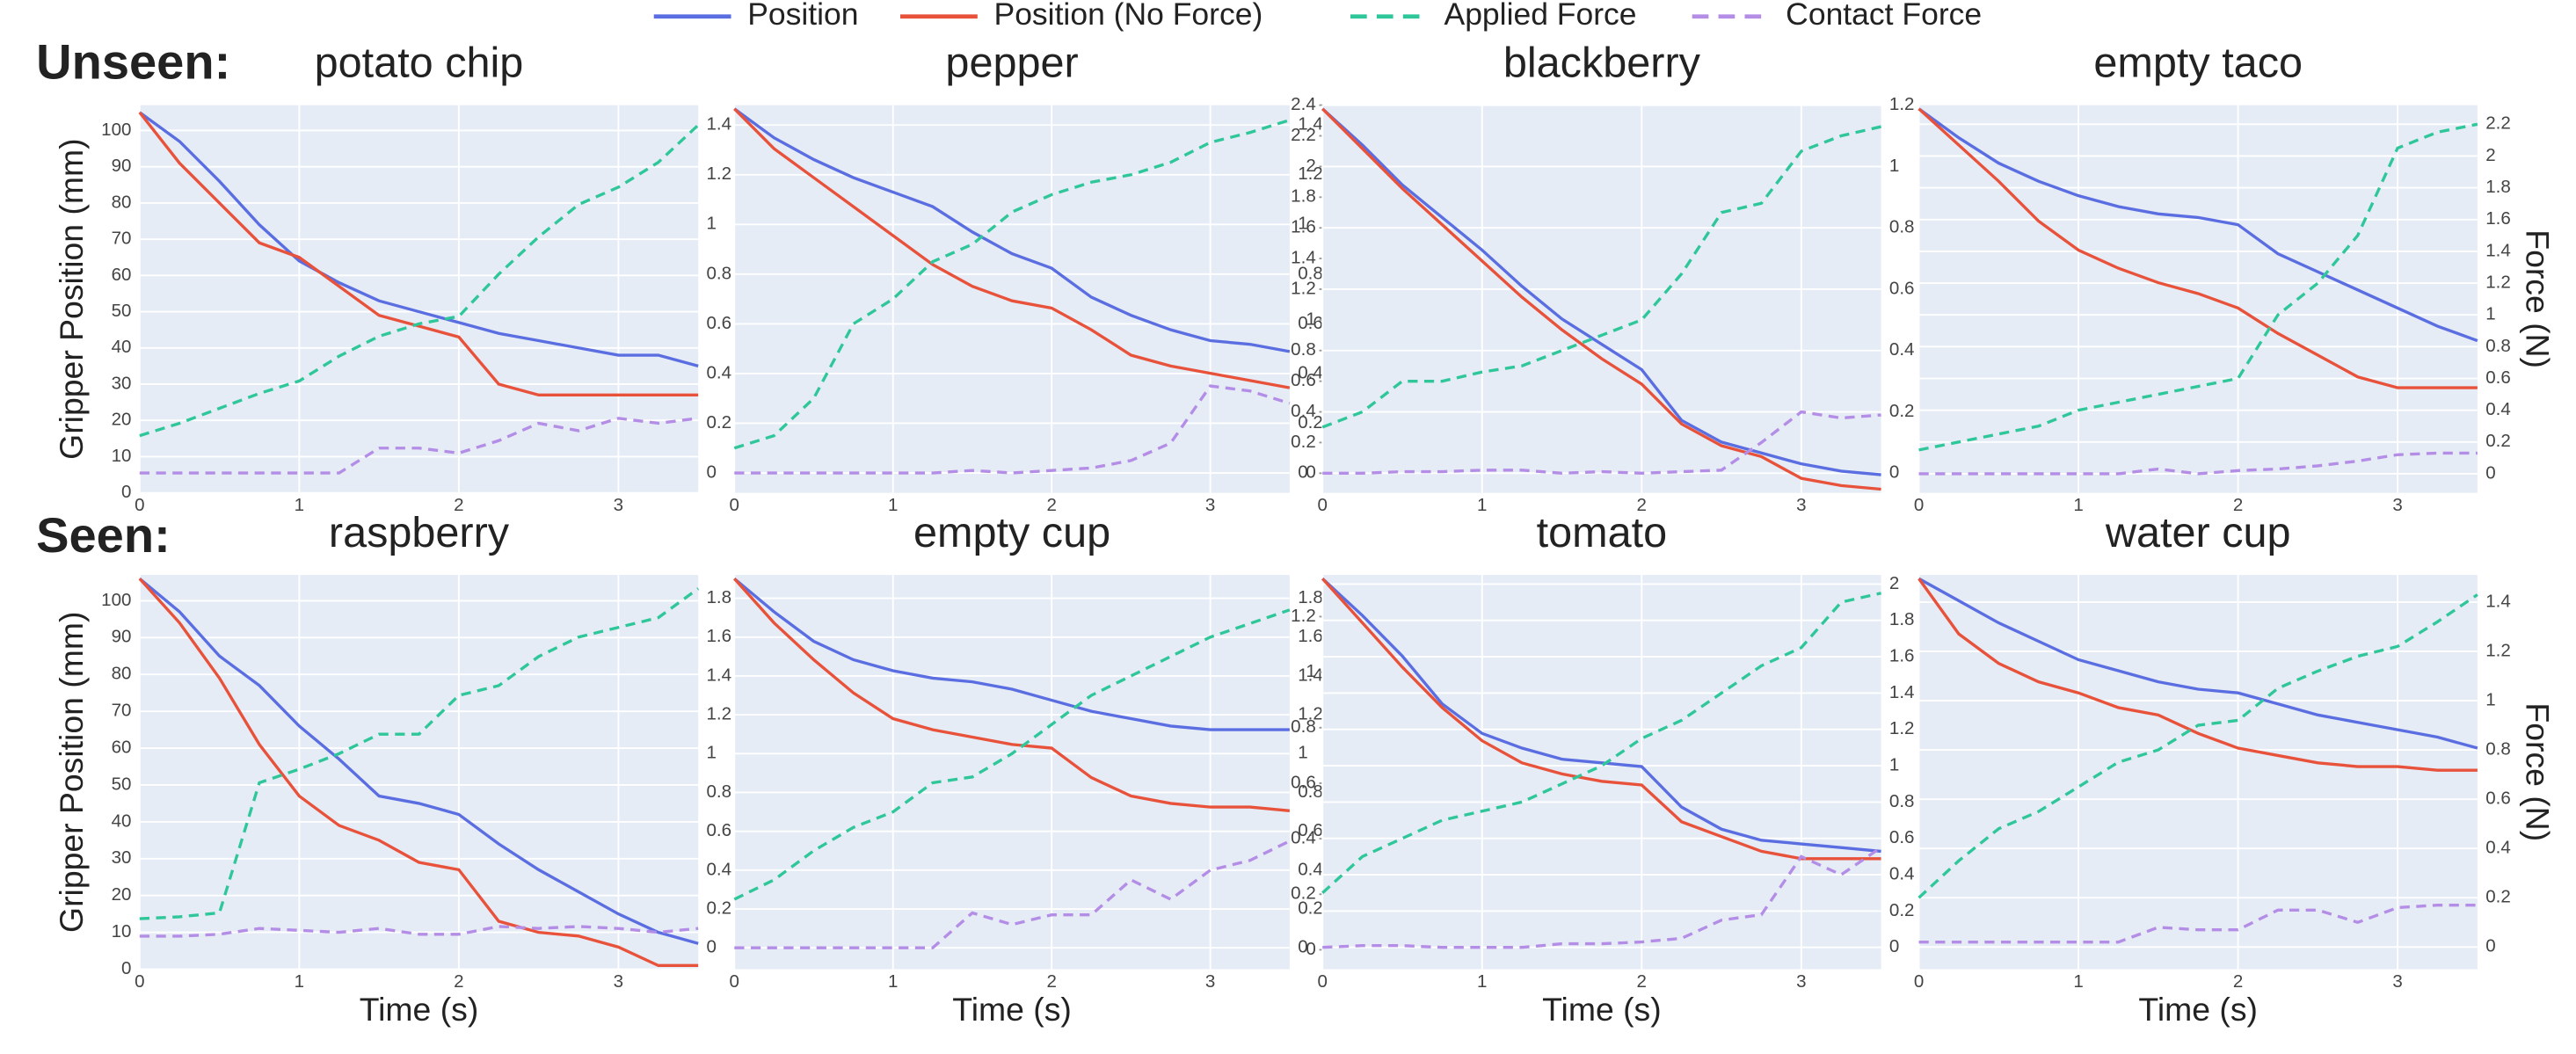 Image resolution: width=2576 pixels, height=1054 pixels. Describe the element at coordinates (419, 532) in the screenshot. I see `chart-title: raspberry` at that location.